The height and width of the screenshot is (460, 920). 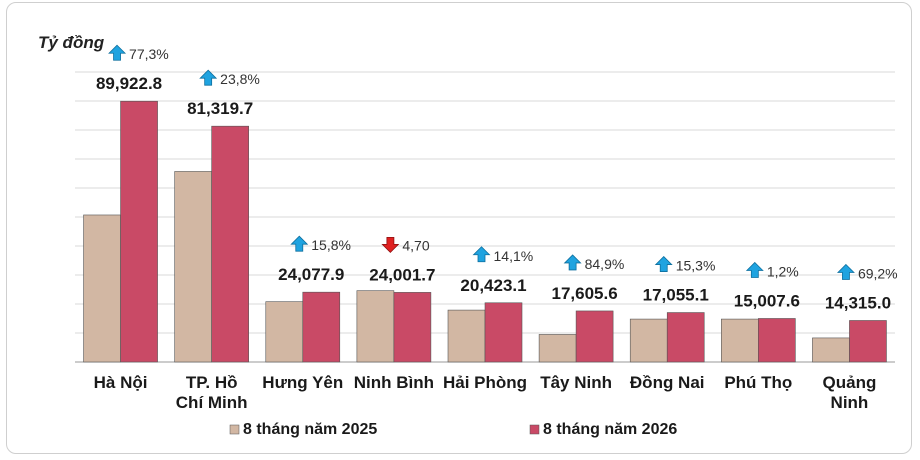 What do you see at coordinates (212, 382) in the screenshot?
I see `category-label: TP. Hồ` at bounding box center [212, 382].